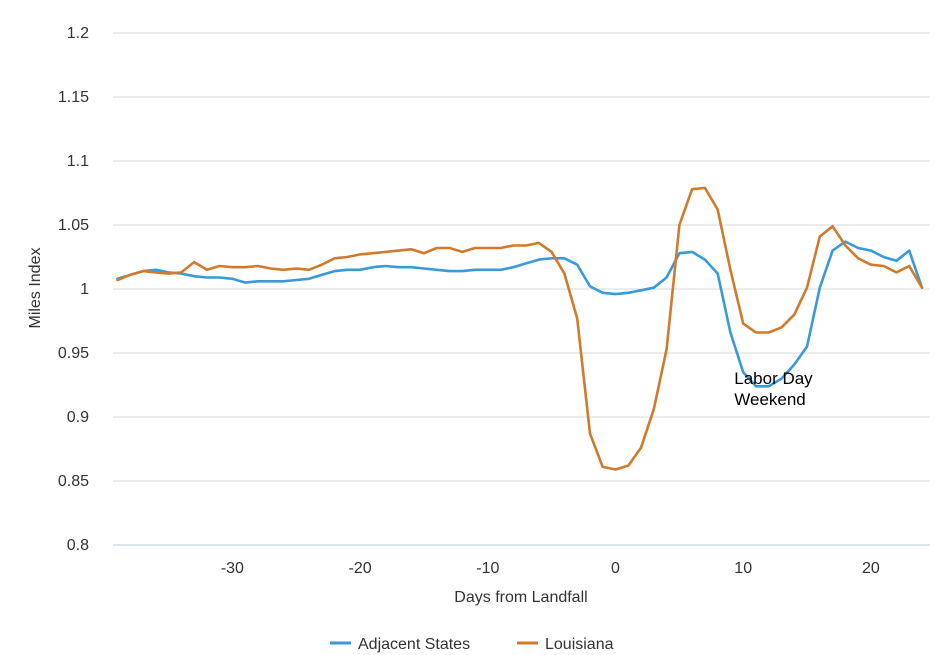  I want to click on y-tick-label: 0.95, so click(73, 353).